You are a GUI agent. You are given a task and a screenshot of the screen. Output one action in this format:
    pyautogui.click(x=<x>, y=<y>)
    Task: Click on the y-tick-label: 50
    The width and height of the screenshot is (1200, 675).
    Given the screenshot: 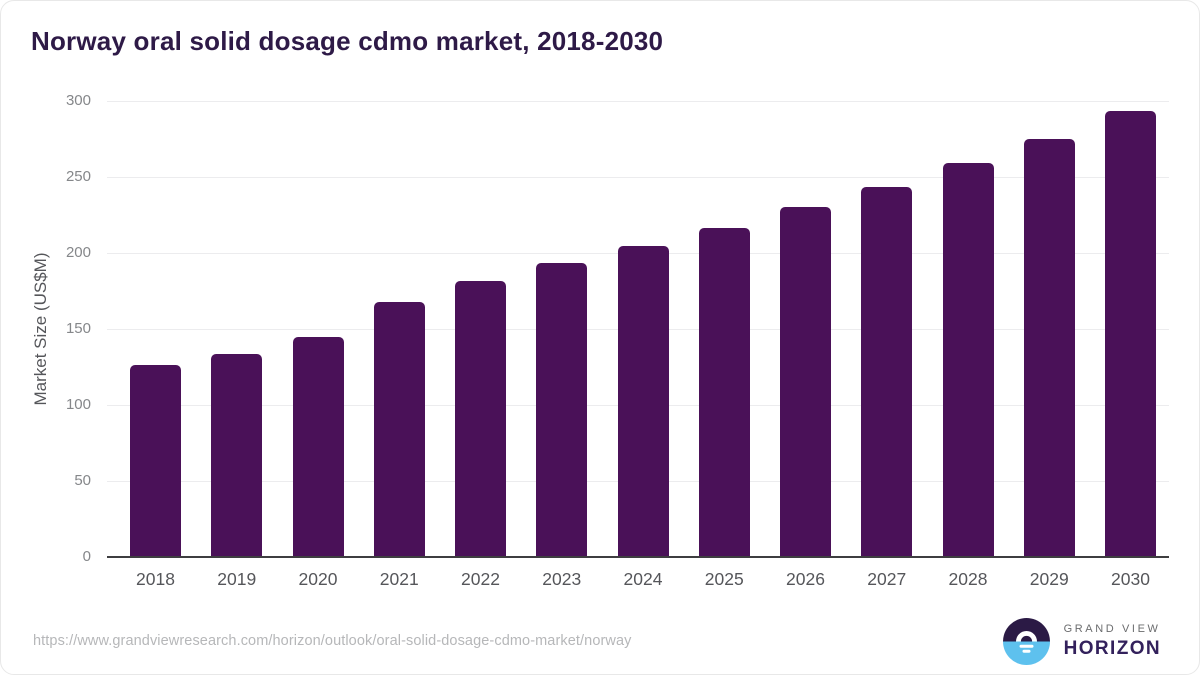 What is the action you would take?
    pyautogui.click(x=82, y=480)
    